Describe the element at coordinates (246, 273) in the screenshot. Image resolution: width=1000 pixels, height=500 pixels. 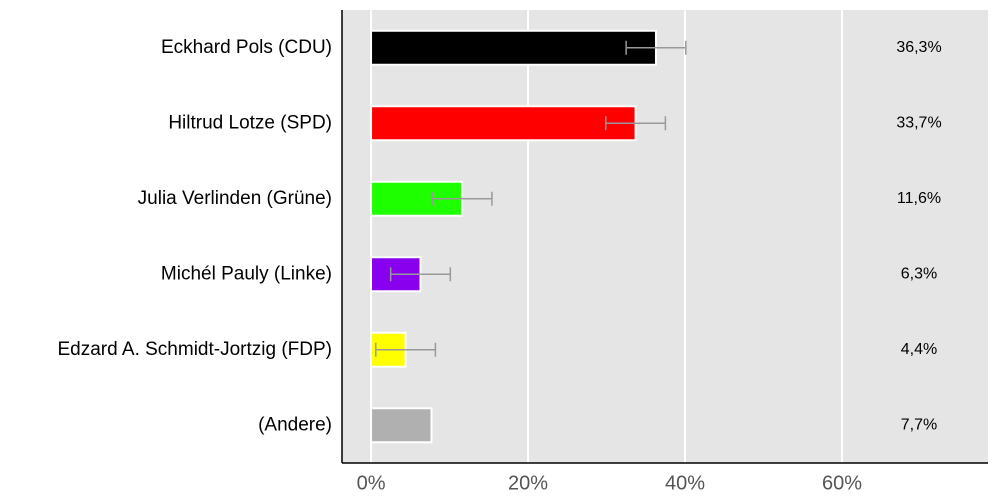
I see `y-tick-label: Michél Pauly (Linke)` at that location.